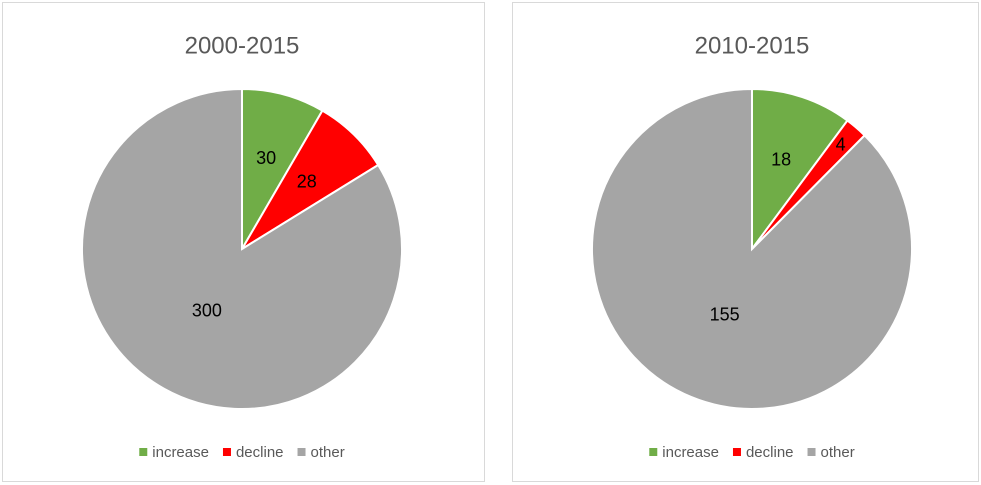 This screenshot has height=485, width=981. Describe the element at coordinates (781, 160) in the screenshot. I see `data-label: 18` at that location.